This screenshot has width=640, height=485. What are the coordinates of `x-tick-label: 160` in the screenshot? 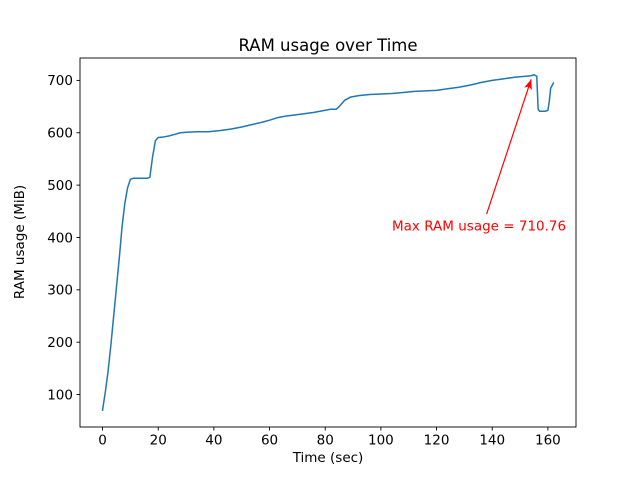 It's located at (548, 441).